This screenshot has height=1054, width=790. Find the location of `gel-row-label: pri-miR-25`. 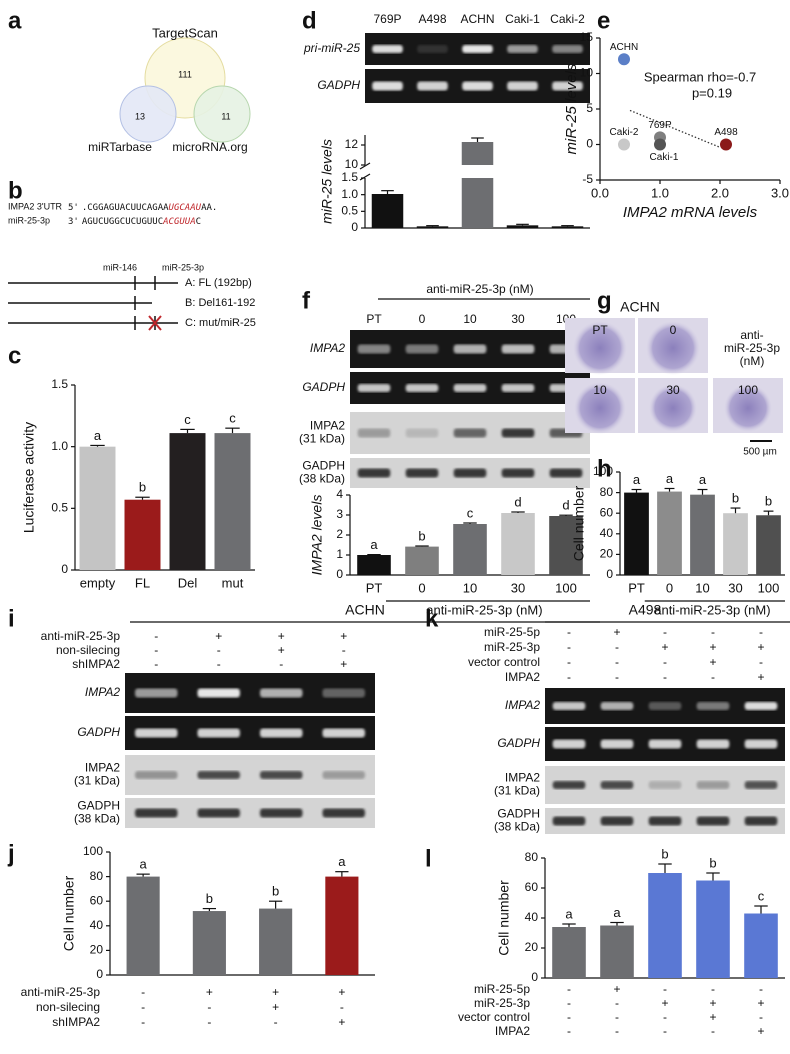

gel-row-label: pri-miR-25 is located at coordinates (331, 48).